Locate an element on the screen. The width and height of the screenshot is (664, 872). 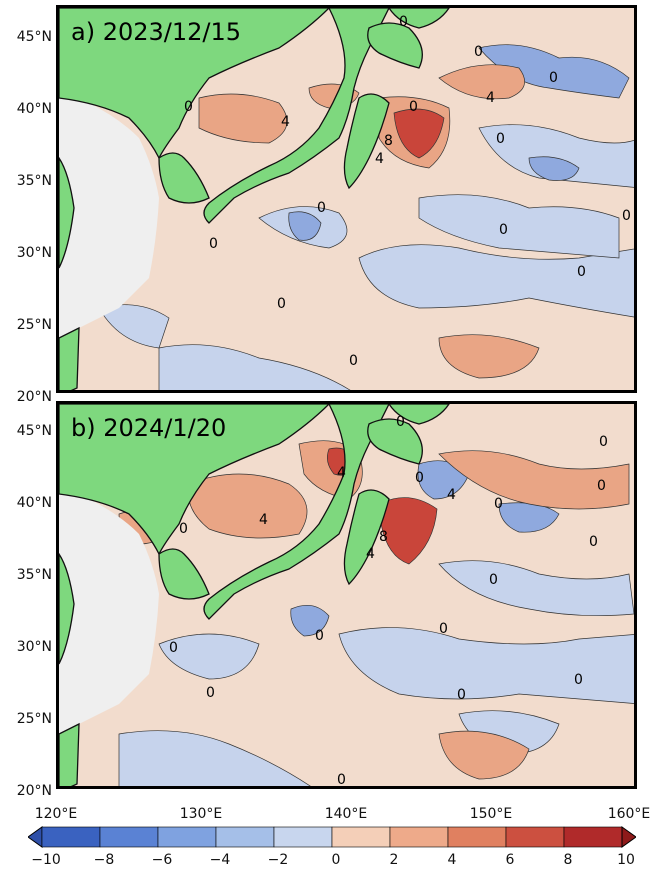
lon-label: 120°E is located at coordinates (56, 814).